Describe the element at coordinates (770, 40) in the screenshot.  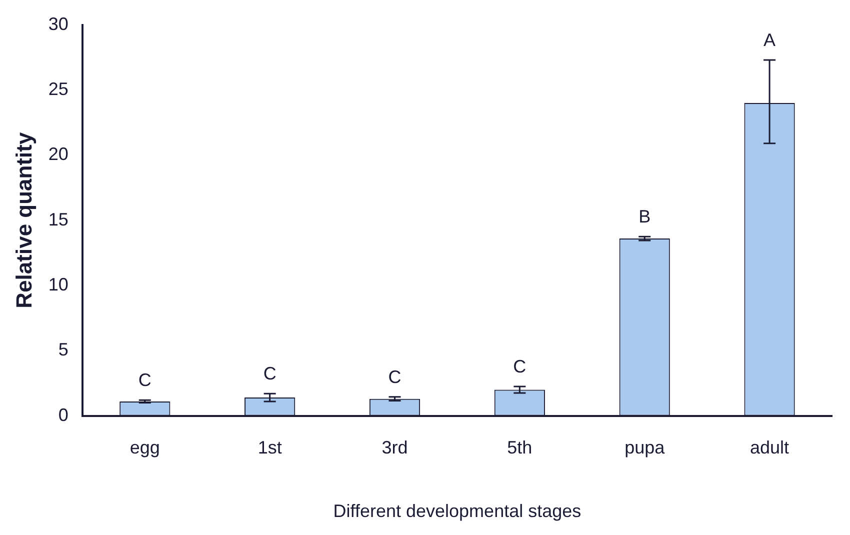
I see `annotation: A` at that location.